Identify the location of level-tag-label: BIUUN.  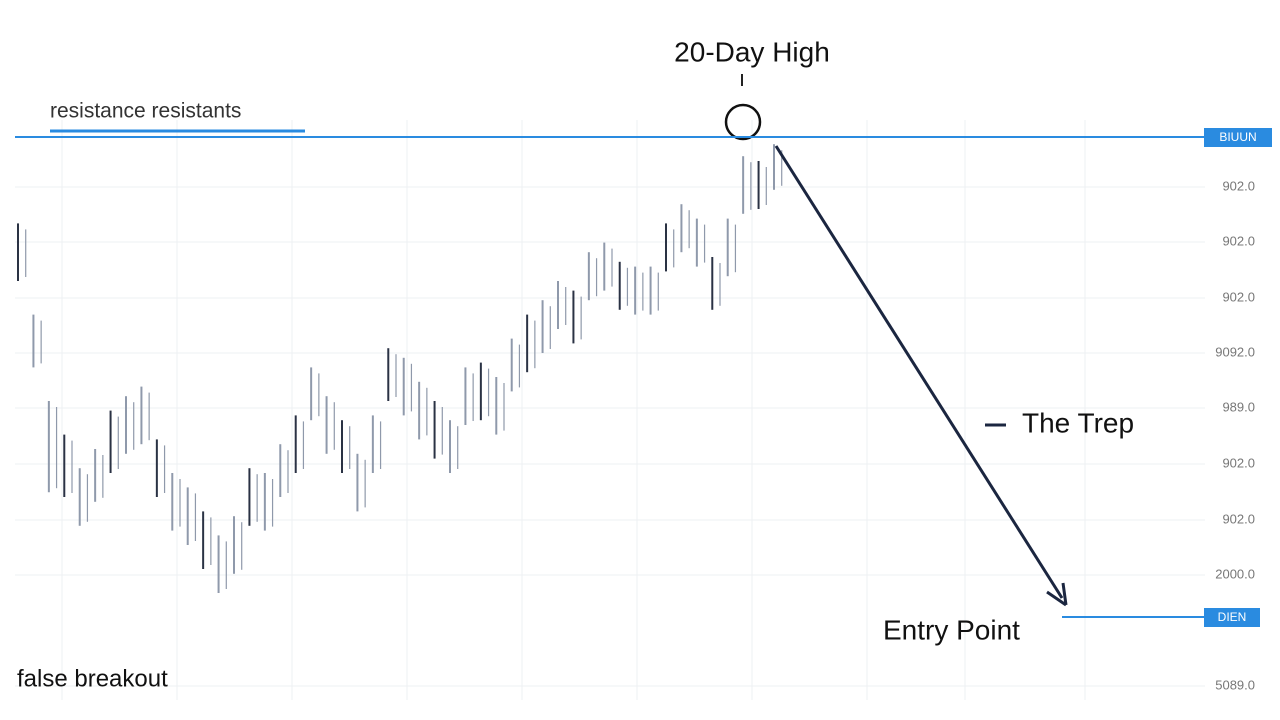
(1237, 137).